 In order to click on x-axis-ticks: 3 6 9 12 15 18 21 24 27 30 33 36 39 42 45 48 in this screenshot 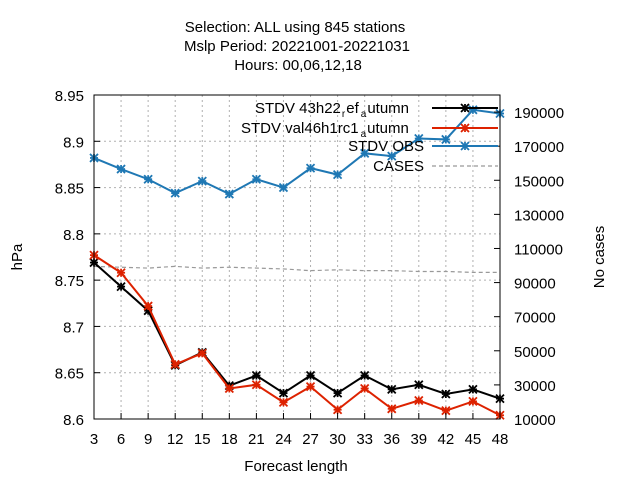, I will do `click(299, 430)`.